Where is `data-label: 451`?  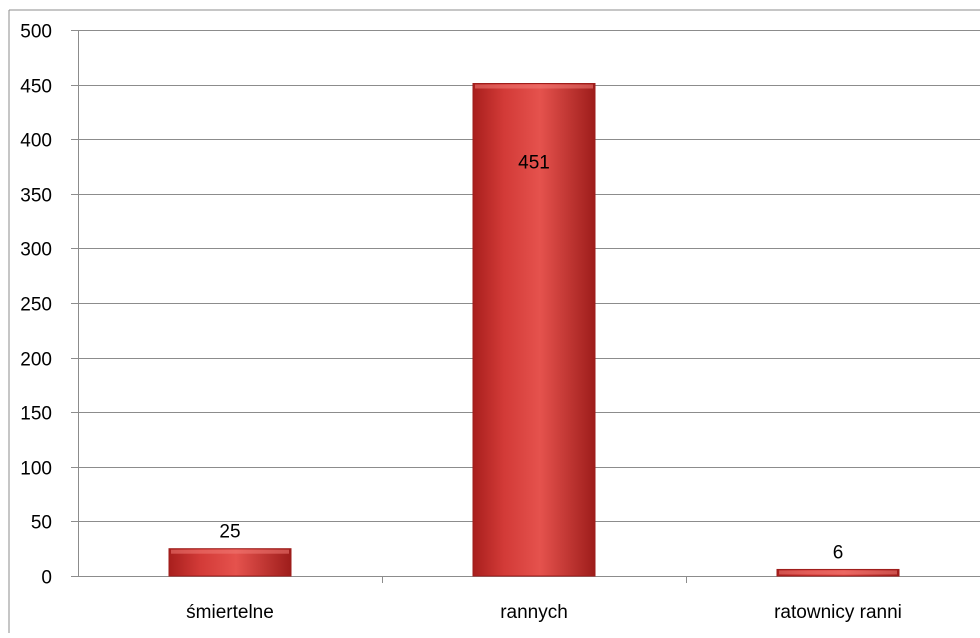
data-label: 451 is located at coordinates (534, 163).